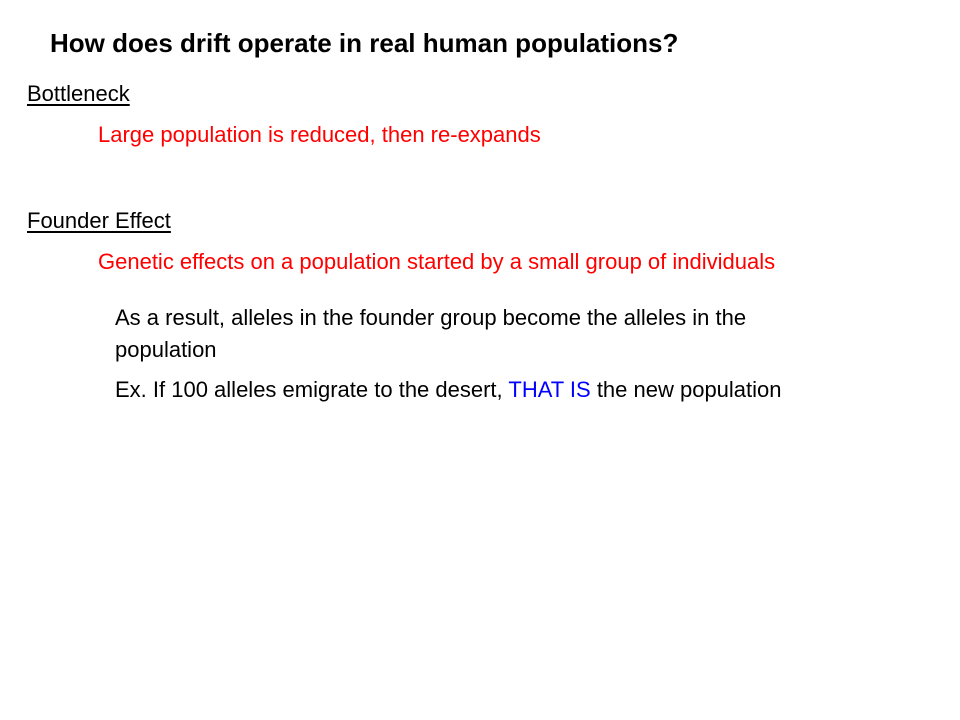 The height and width of the screenshot is (720, 960). I want to click on founder-example-emphasis: THAT IS, so click(549, 389).